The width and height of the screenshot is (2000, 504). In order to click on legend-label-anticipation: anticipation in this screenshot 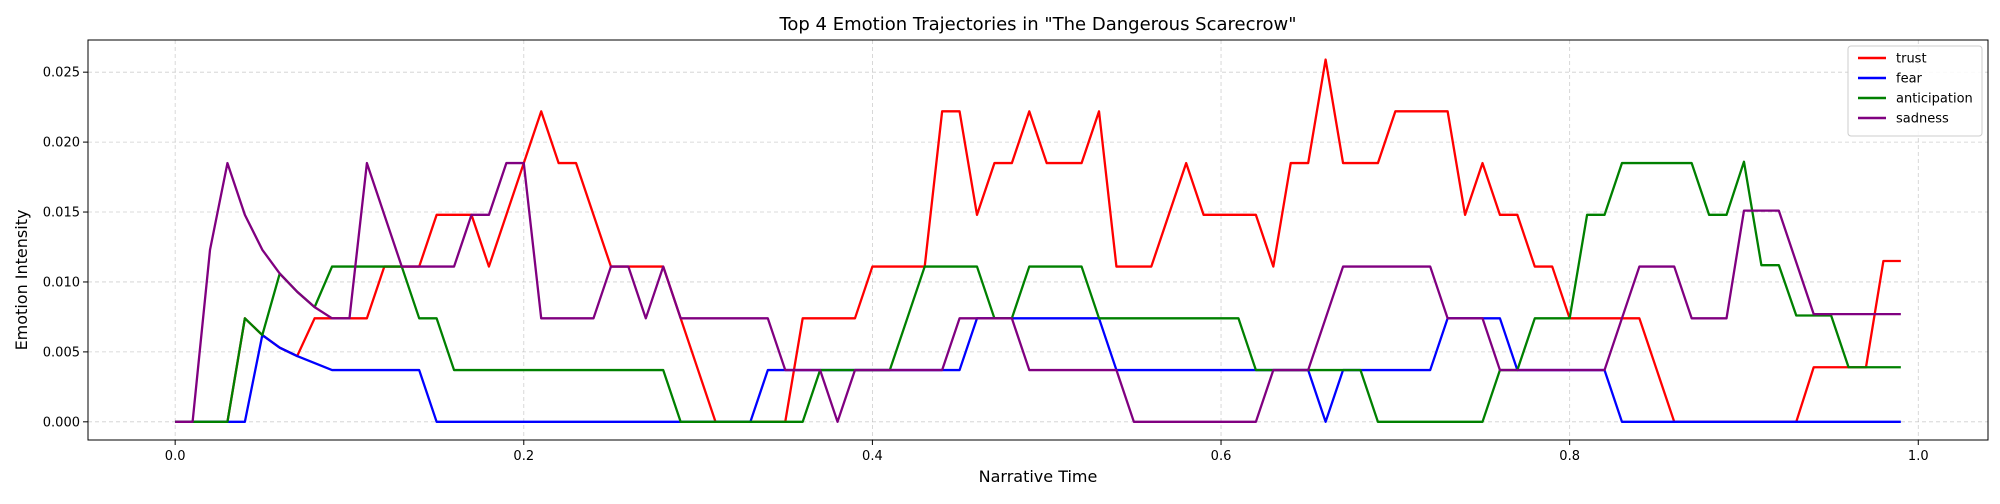, I will do `click(1934, 99)`.